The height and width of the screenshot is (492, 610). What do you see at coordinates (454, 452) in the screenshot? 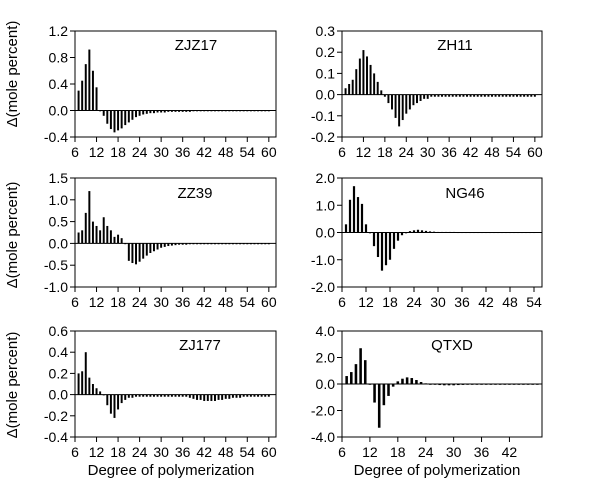
I see `x-tick-label: 30` at bounding box center [454, 452].